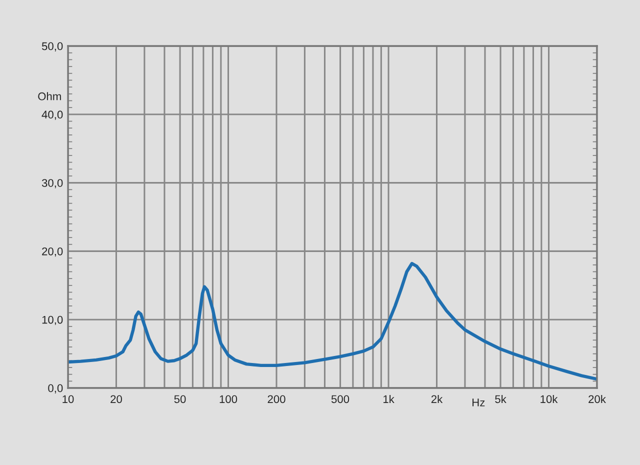  What do you see at coordinates (277, 399) in the screenshot?
I see `x-tick-label: 200` at bounding box center [277, 399].